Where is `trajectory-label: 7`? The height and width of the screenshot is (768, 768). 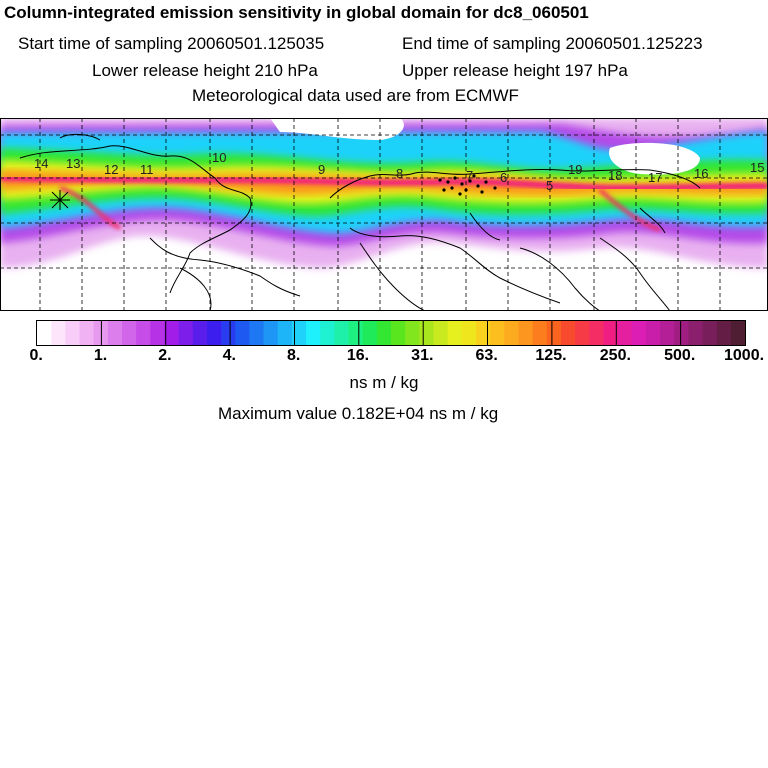 trajectory-label: 7 is located at coordinates (469, 175).